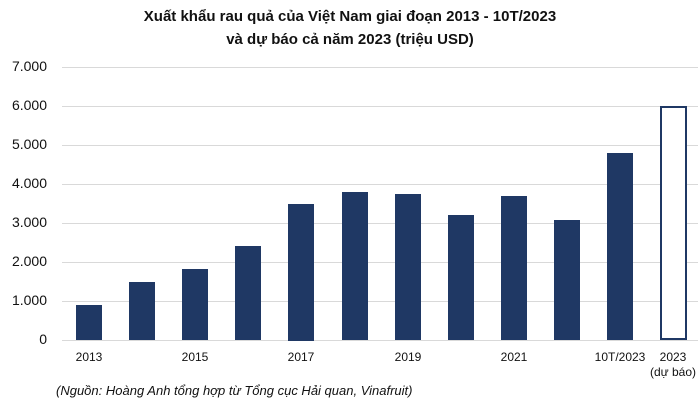 This screenshot has height=416, width=700. I want to click on y-tick-label: 3.000, so click(29, 222).